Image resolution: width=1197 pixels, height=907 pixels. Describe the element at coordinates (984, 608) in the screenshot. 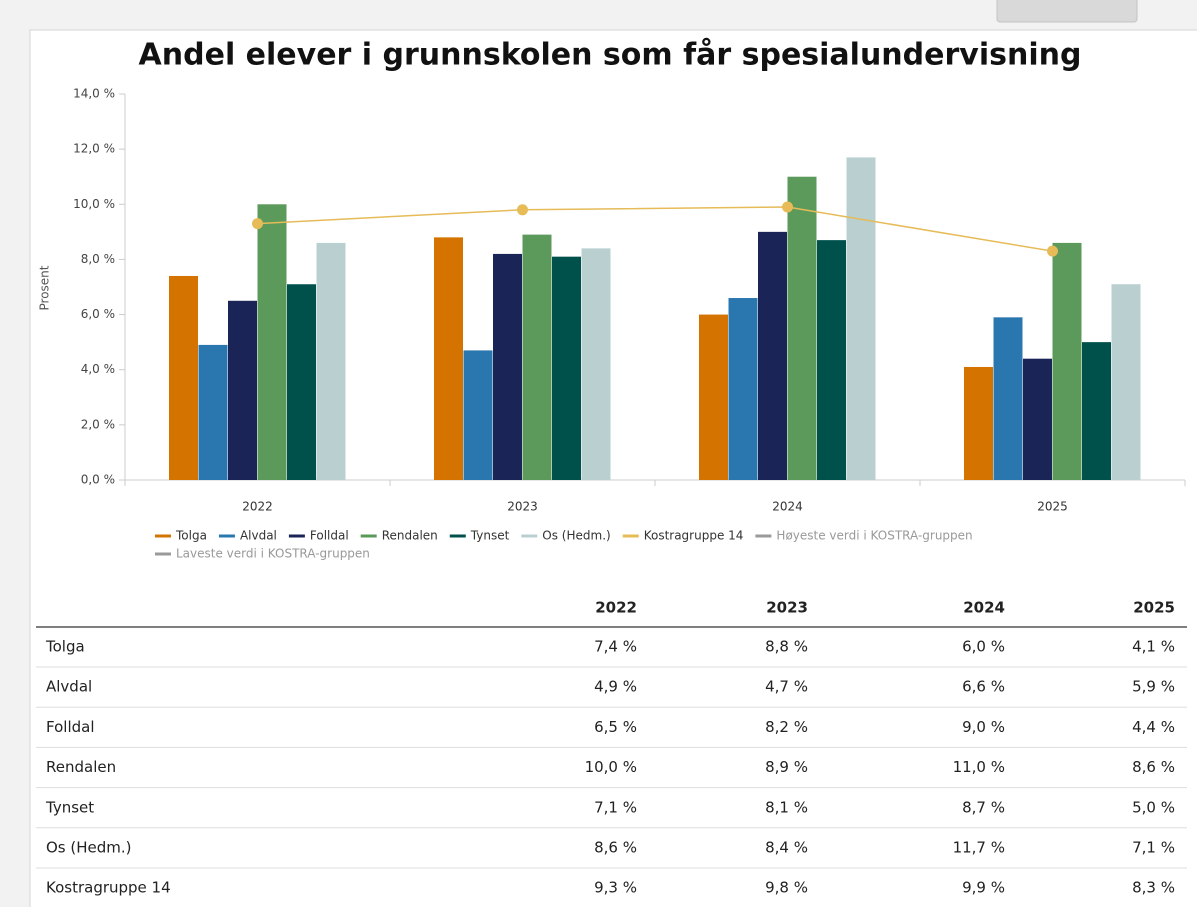

I see `table-header: 2024` at that location.